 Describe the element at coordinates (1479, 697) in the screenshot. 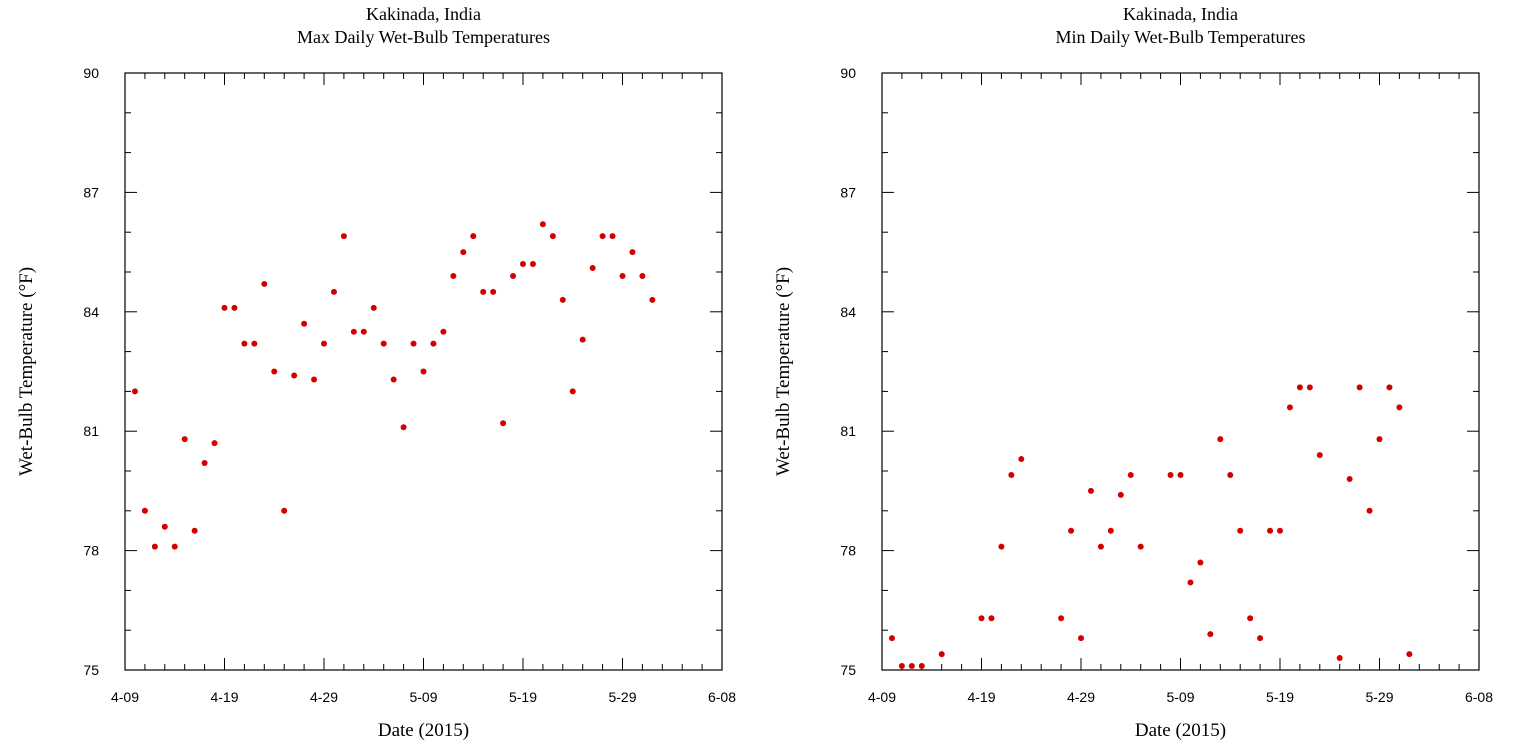

I see `x-tick-label: 6-08` at that location.